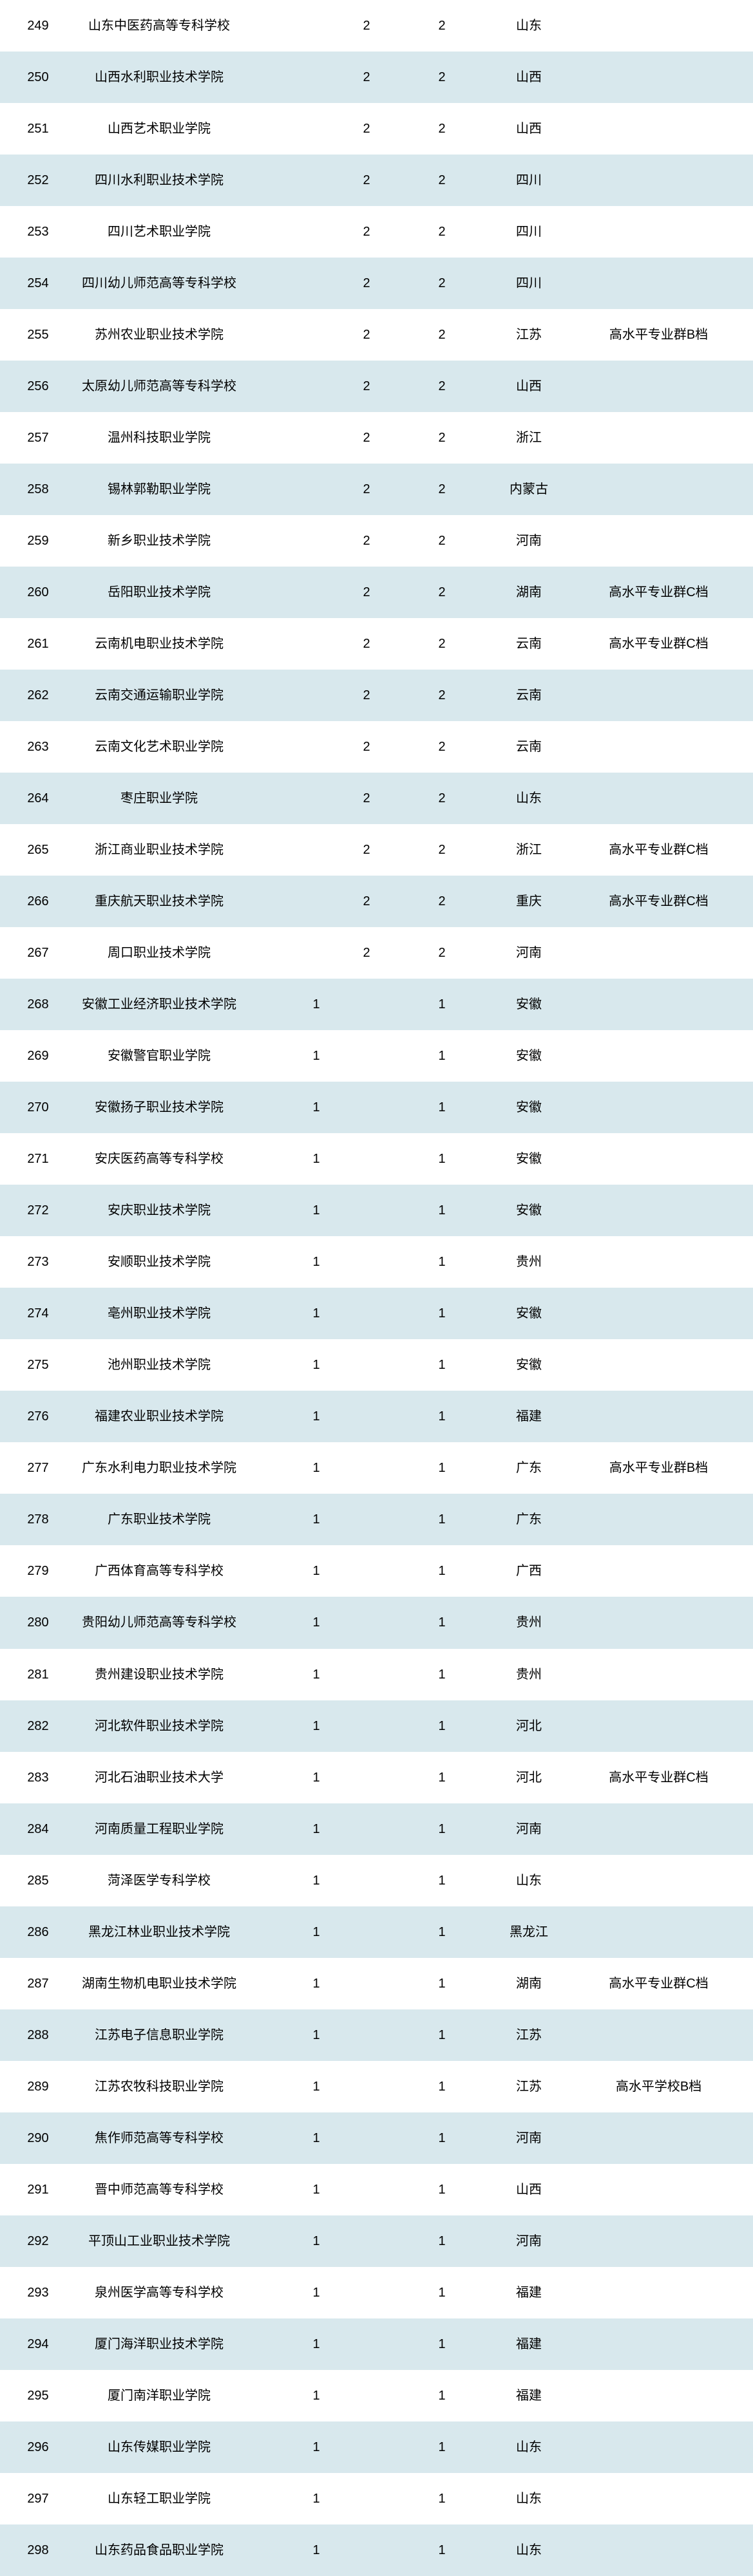  What do you see at coordinates (376, 1983) in the screenshot?
I see `table-row: 287 湖南生物机电职业技术学院 1 1 湖南 高水平专业群C档` at bounding box center [376, 1983].